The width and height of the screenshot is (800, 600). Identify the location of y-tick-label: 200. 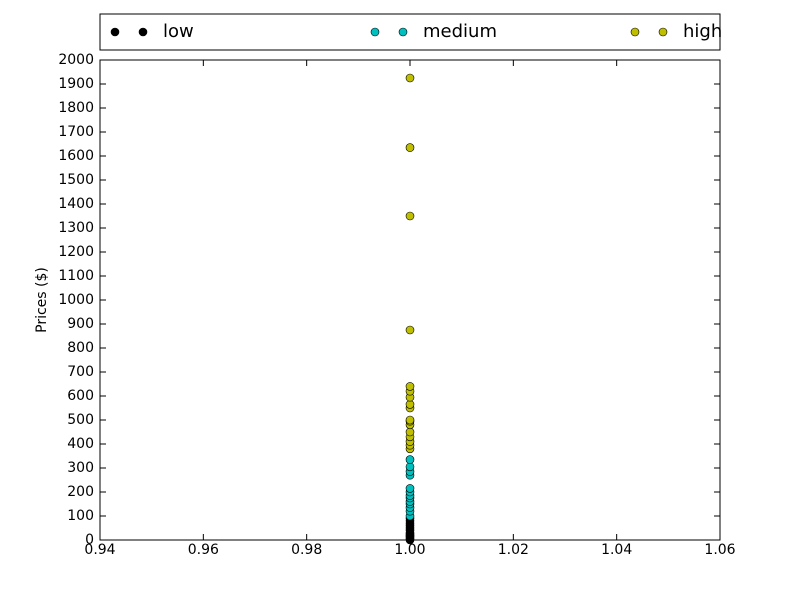
(80, 492).